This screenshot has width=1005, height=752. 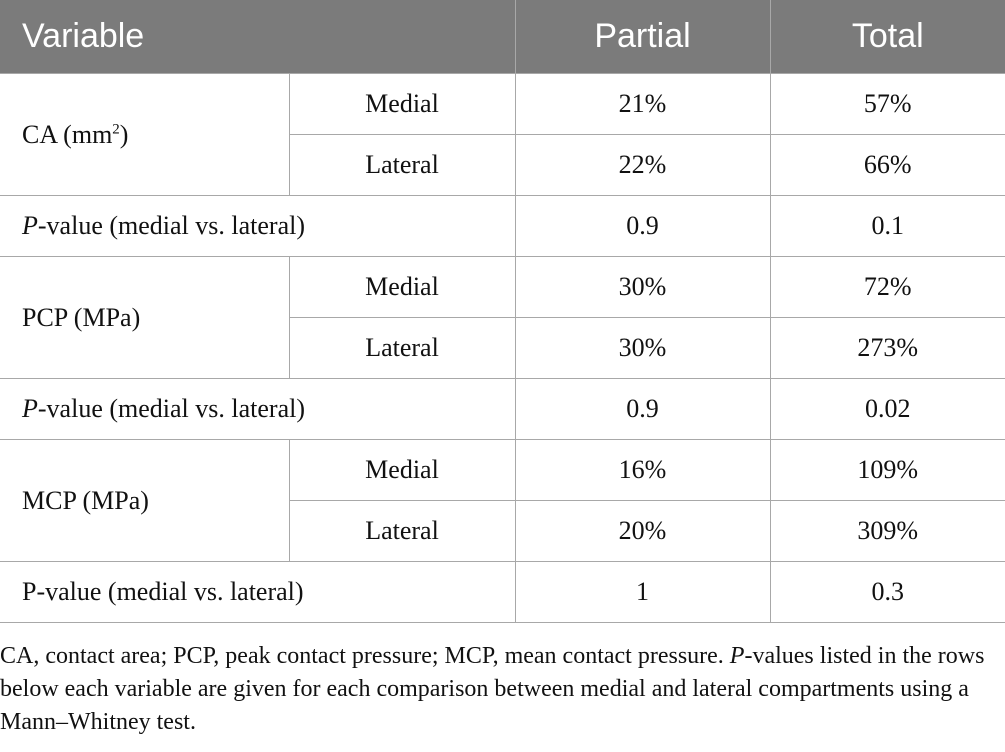 What do you see at coordinates (887, 348) in the screenshot?
I see `total-value: 273%` at bounding box center [887, 348].